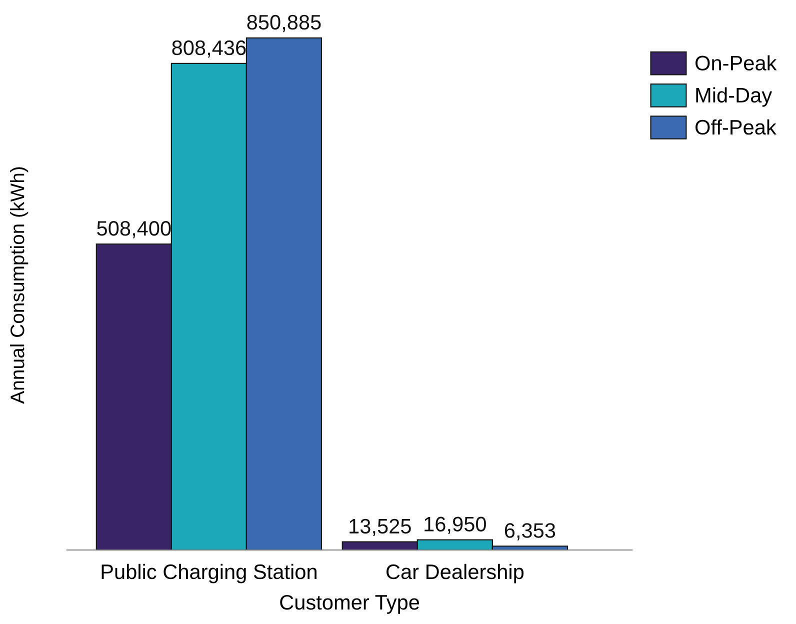 Image resolution: width=796 pixels, height=624 pixels. Describe the element at coordinates (134, 229) in the screenshot. I see `data-label: 508,400` at that location.